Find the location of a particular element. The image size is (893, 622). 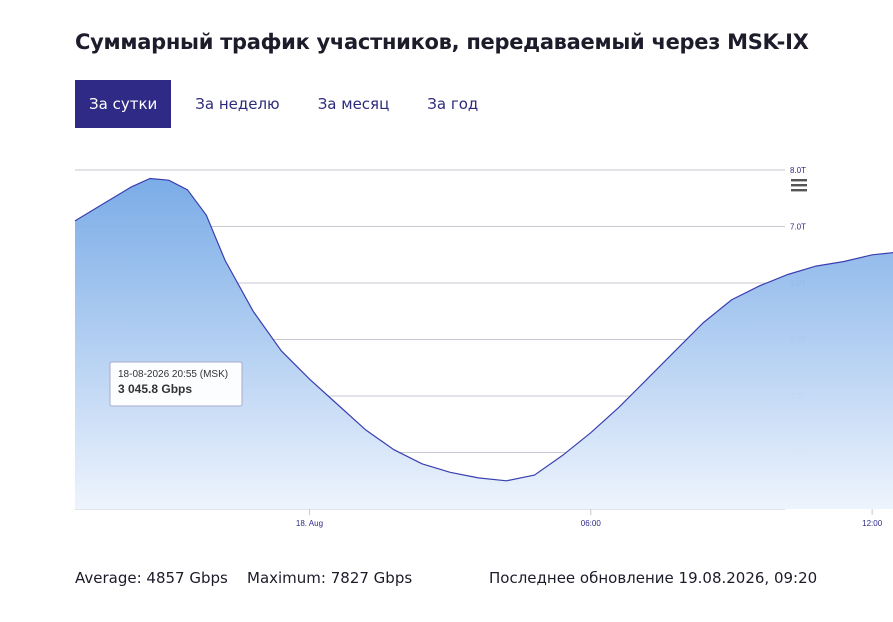

y-tick-label: 8.0T is located at coordinates (798, 170).